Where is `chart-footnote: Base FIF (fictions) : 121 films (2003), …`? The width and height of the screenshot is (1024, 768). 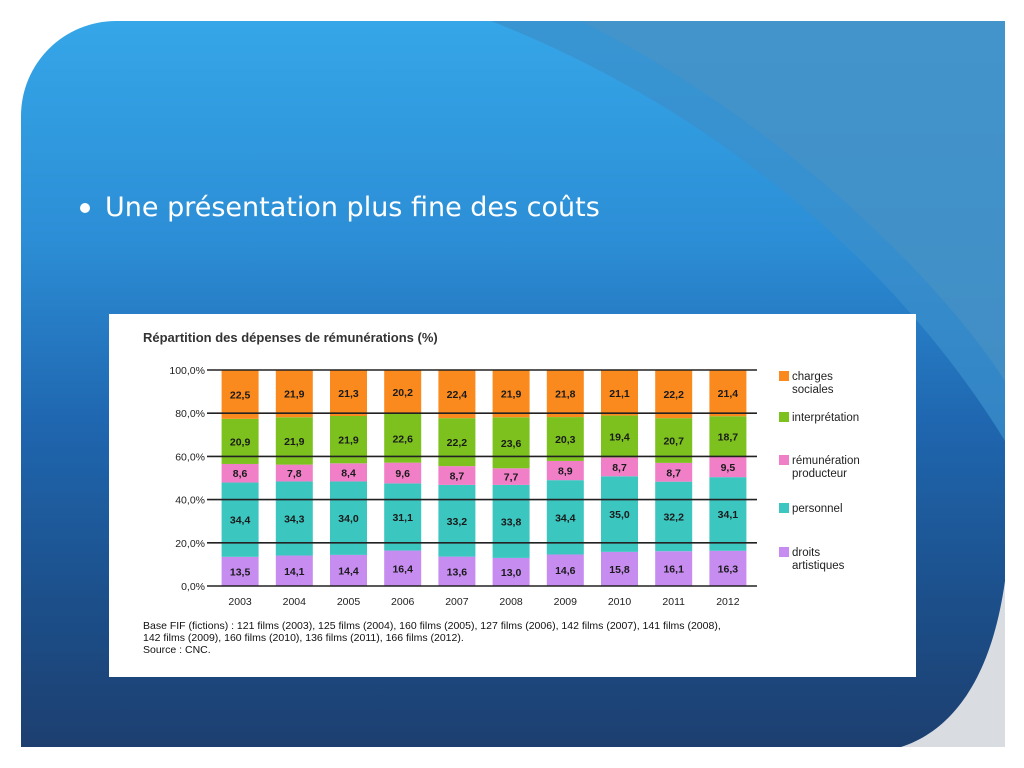
chart-footnote: Base FIF (fictions) : 121 films (2003), … is located at coordinates (513, 638).